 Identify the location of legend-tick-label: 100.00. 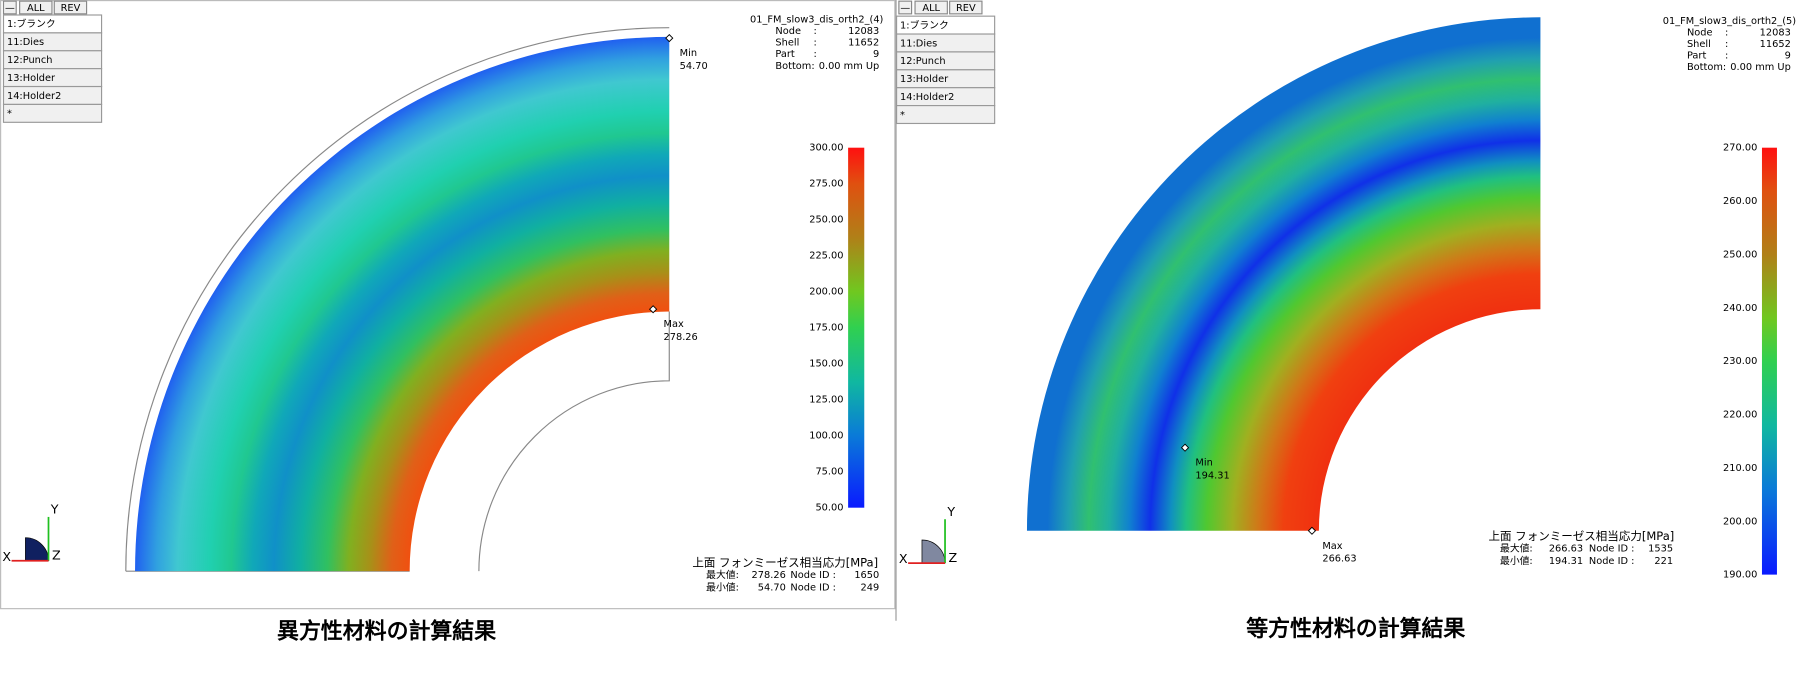
(826, 436).